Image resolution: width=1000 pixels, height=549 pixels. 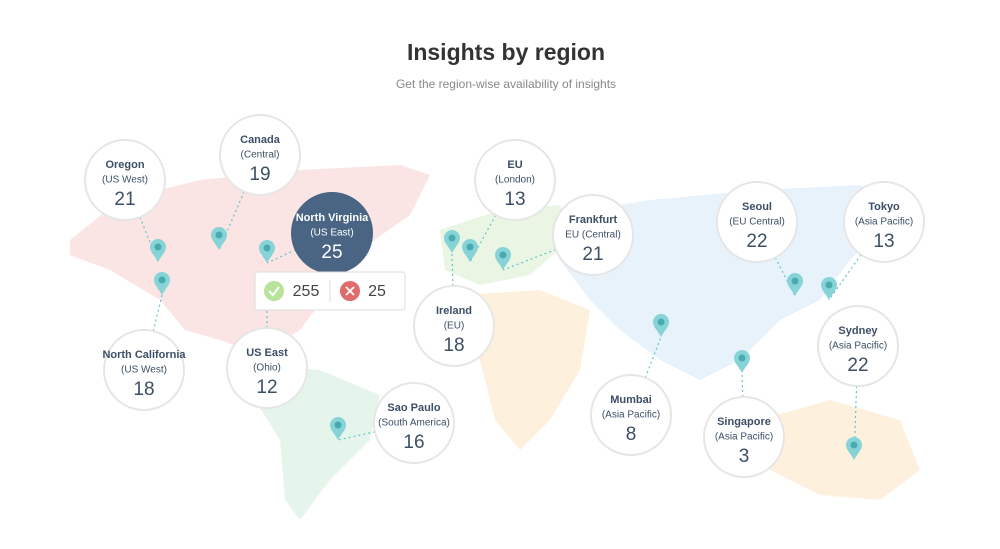 What do you see at coordinates (506, 52) in the screenshot?
I see `title: Insights by region` at bounding box center [506, 52].